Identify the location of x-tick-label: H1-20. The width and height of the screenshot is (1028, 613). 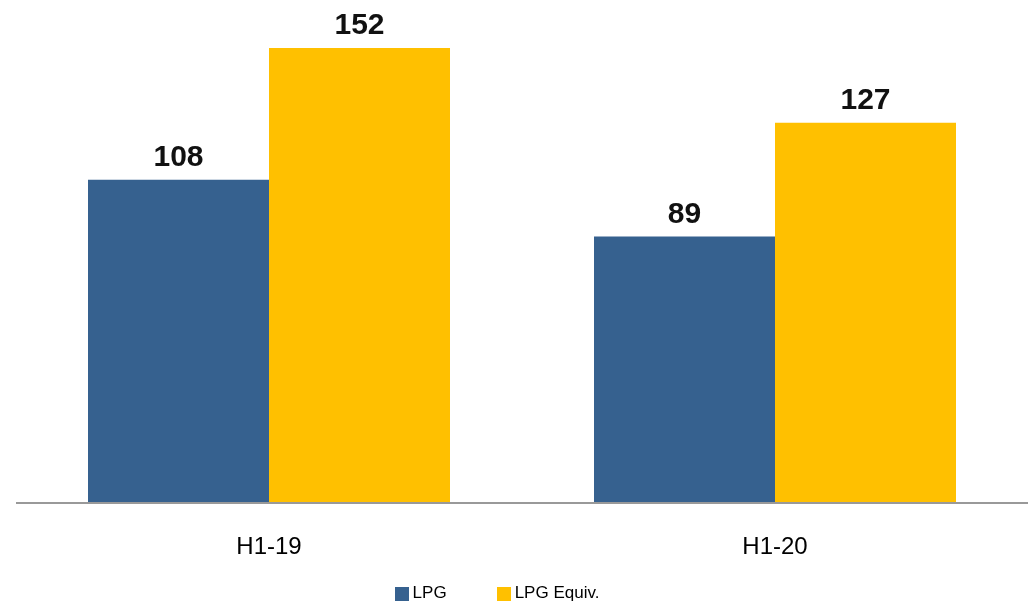
(775, 546).